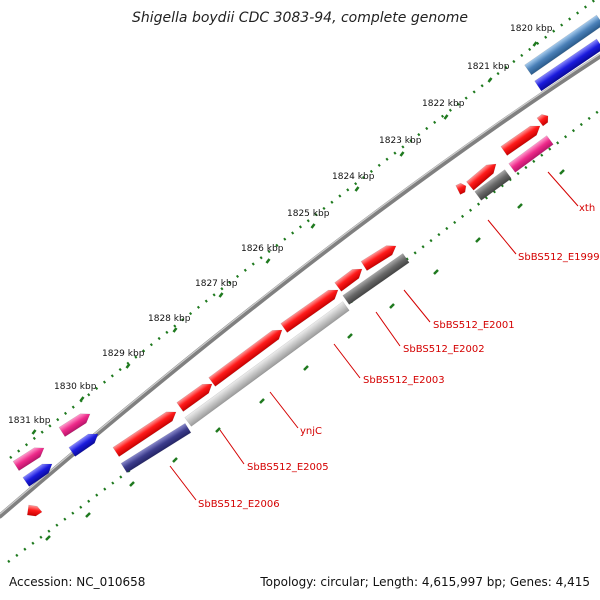  I want to click on scale-label-1820: 1820 kbp, so click(531, 29).